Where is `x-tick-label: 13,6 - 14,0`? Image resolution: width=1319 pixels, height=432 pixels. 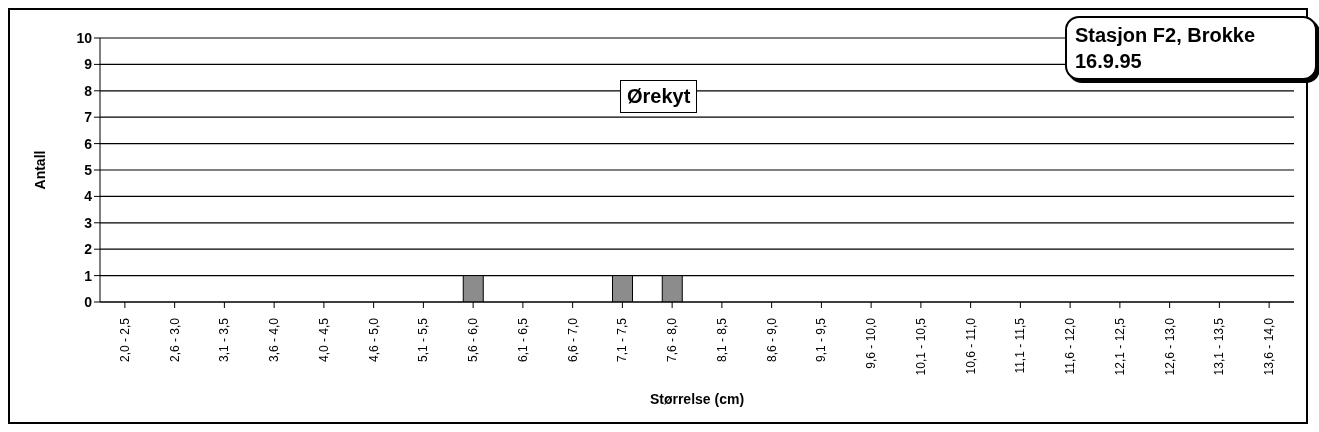
x-tick-label: 13,6 - 14,0 is located at coordinates (1269, 346).